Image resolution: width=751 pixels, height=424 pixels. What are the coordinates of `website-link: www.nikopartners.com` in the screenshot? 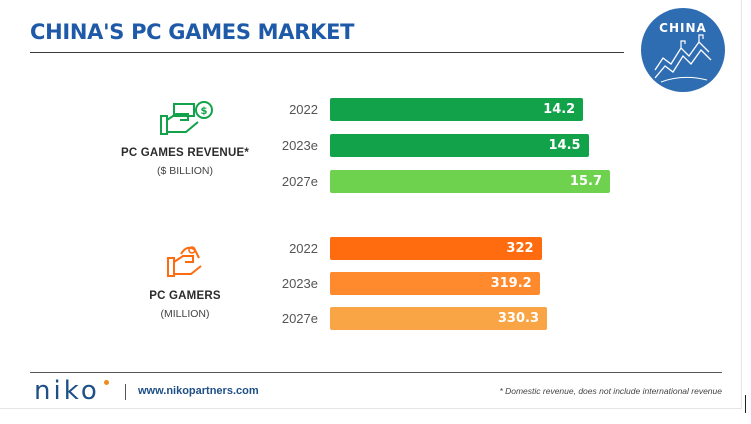 It's located at (198, 391).